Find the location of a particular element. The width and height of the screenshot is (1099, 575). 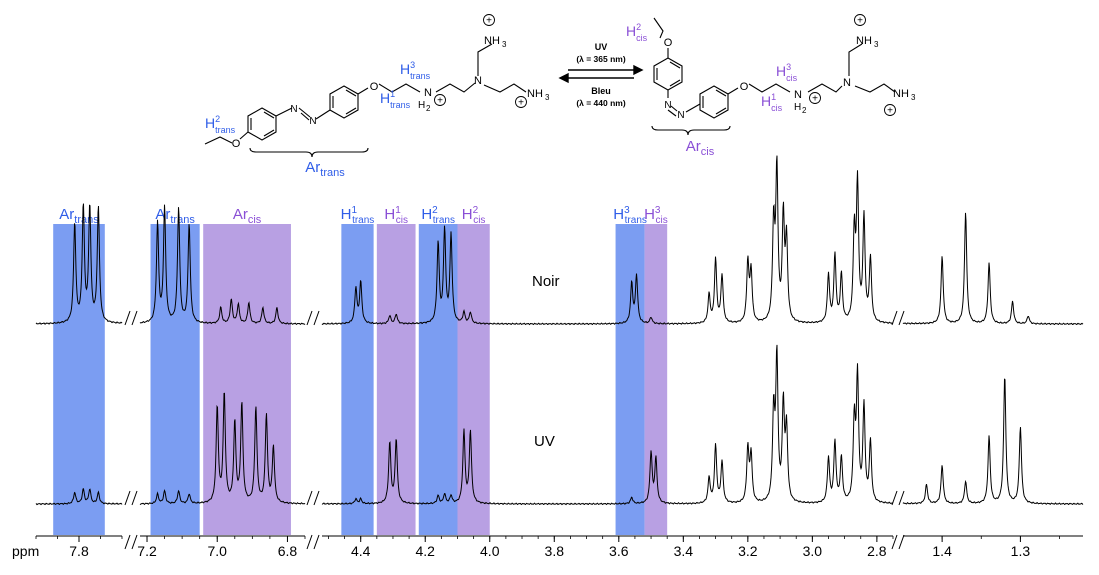

trans-oxygen-2: O is located at coordinates (374, 87).